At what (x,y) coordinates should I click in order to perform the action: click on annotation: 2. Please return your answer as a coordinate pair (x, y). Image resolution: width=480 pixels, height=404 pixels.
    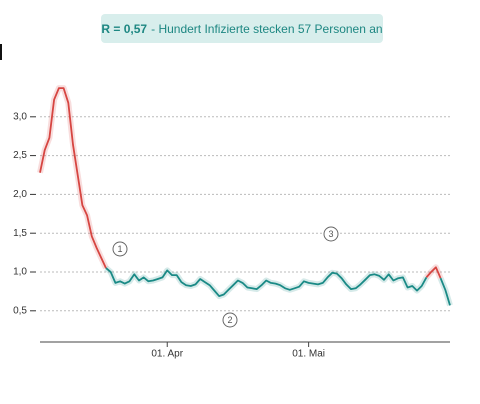
    Looking at the image, I should click on (229, 320).